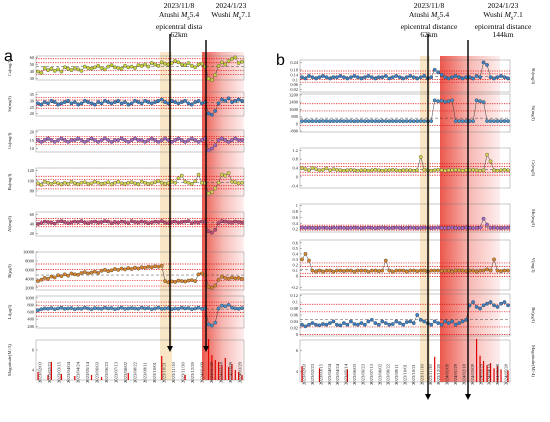 This screenshot has width=550, height=422. I want to click on y-tick-label: 200, so click(30, 326).